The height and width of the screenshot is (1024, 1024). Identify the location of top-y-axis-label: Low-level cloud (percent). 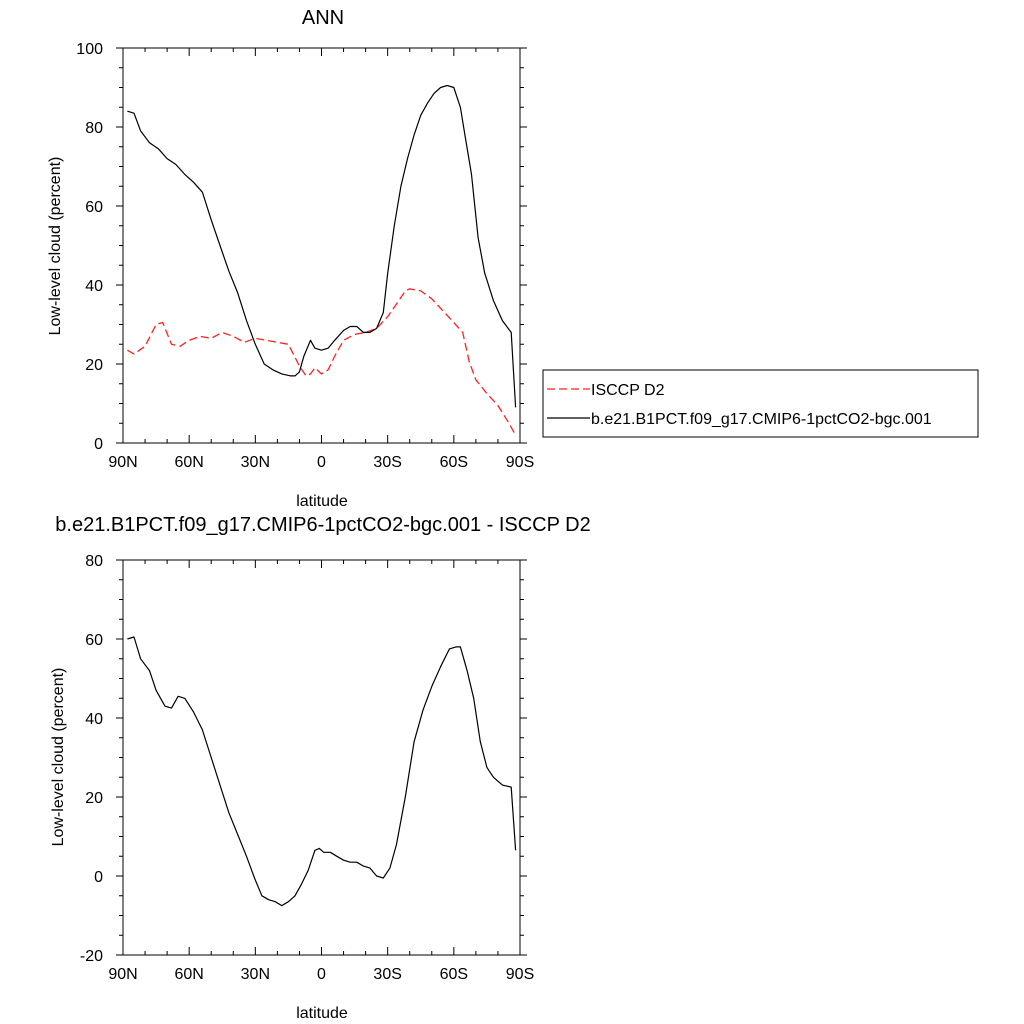
(55, 246).